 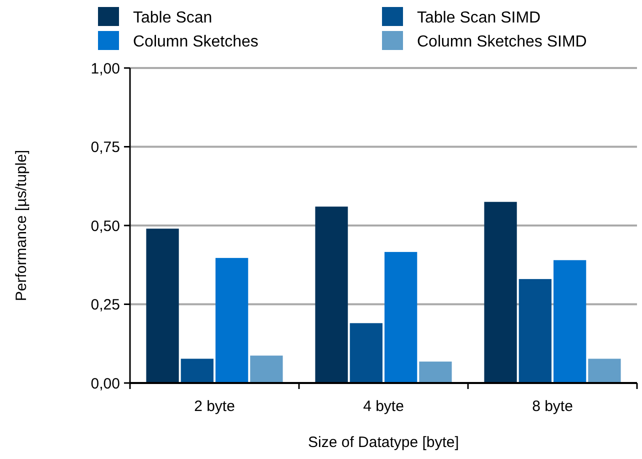 I want to click on y-tick-label: 0,50, so click(x=105, y=226).